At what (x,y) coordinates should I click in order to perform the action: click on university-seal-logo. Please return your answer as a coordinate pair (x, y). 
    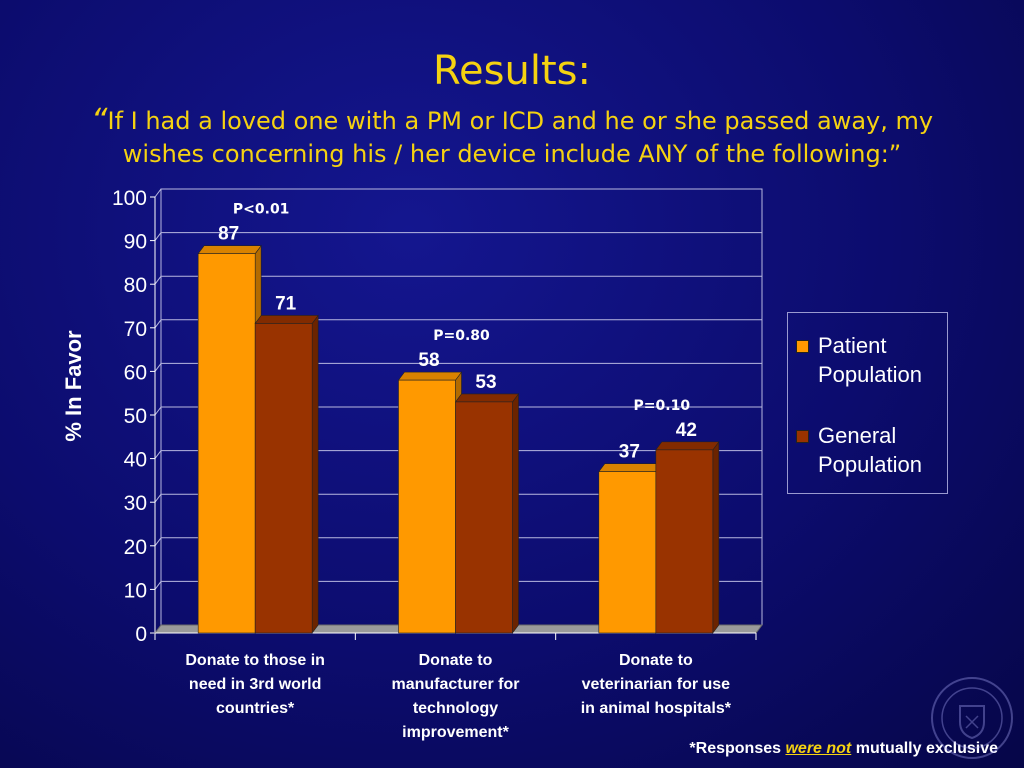
    Looking at the image, I should click on (972, 718).